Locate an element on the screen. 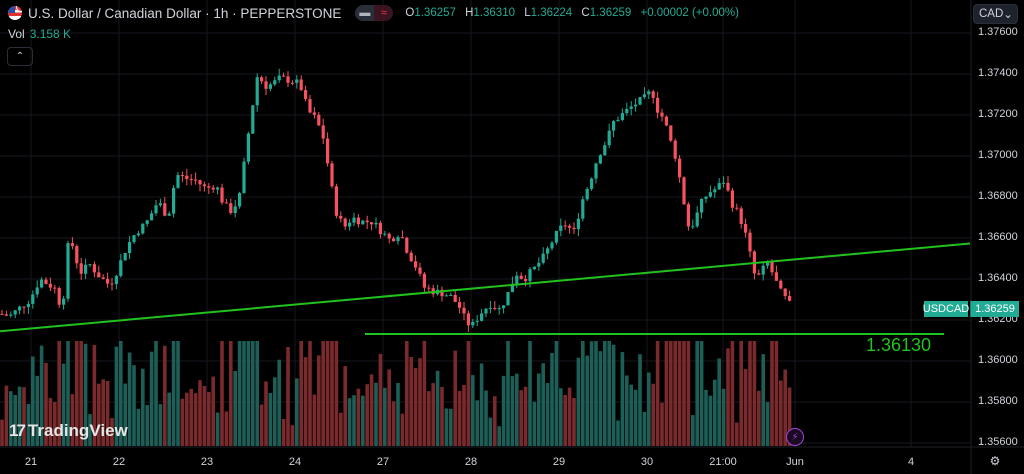  currency-dropdown: CAD ⌄ is located at coordinates (995, 14).